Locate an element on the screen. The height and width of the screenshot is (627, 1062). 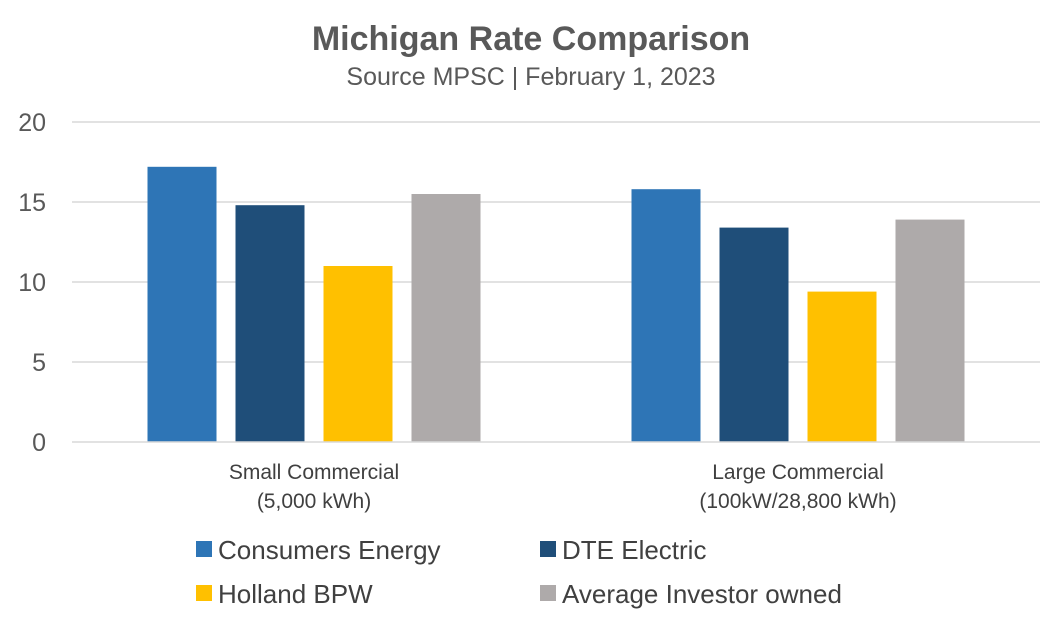
bar-average-investor-owned-small is located at coordinates (446, 318).